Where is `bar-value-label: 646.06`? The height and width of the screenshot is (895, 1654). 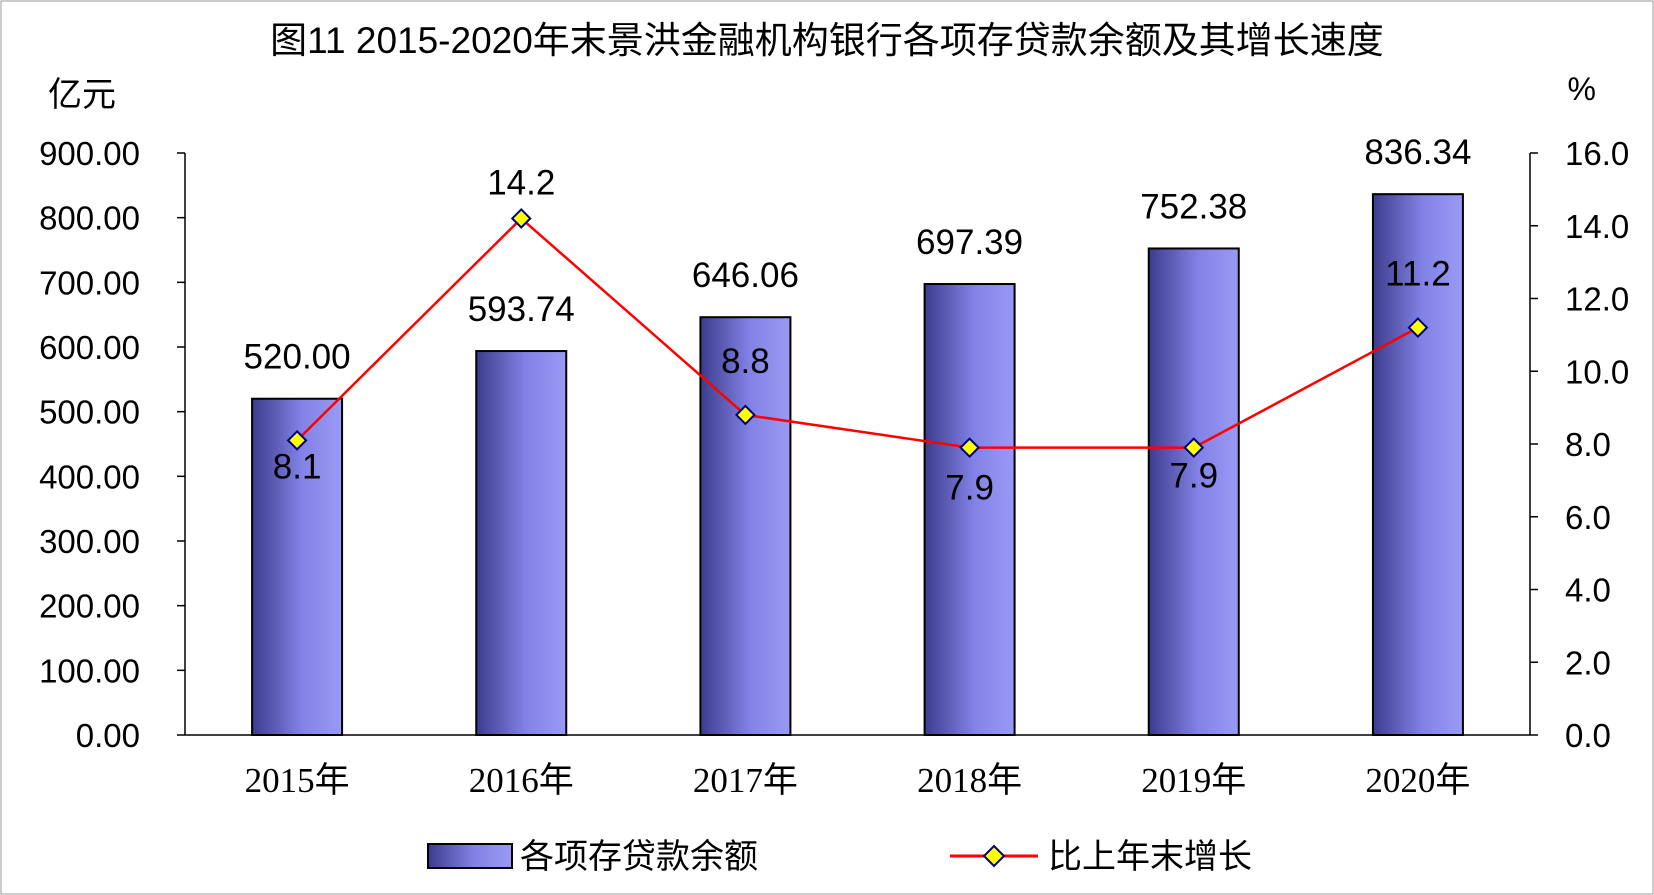
bar-value-label: 646.06 is located at coordinates (745, 275).